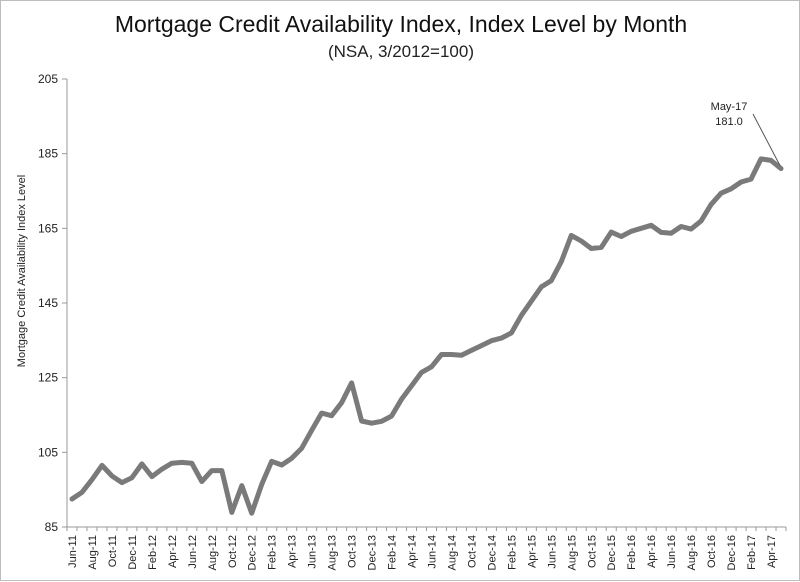 This screenshot has width=800, height=582. What do you see at coordinates (652, 551) in the screenshot?
I see `x-tick-label: Apr-16` at bounding box center [652, 551].